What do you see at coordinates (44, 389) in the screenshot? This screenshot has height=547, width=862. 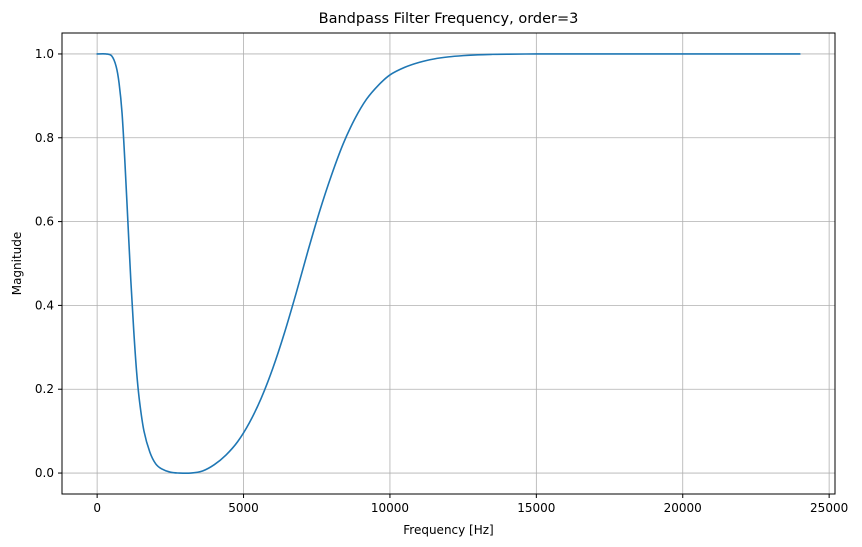 I see `y-tick-label: 0.2` at bounding box center [44, 389].